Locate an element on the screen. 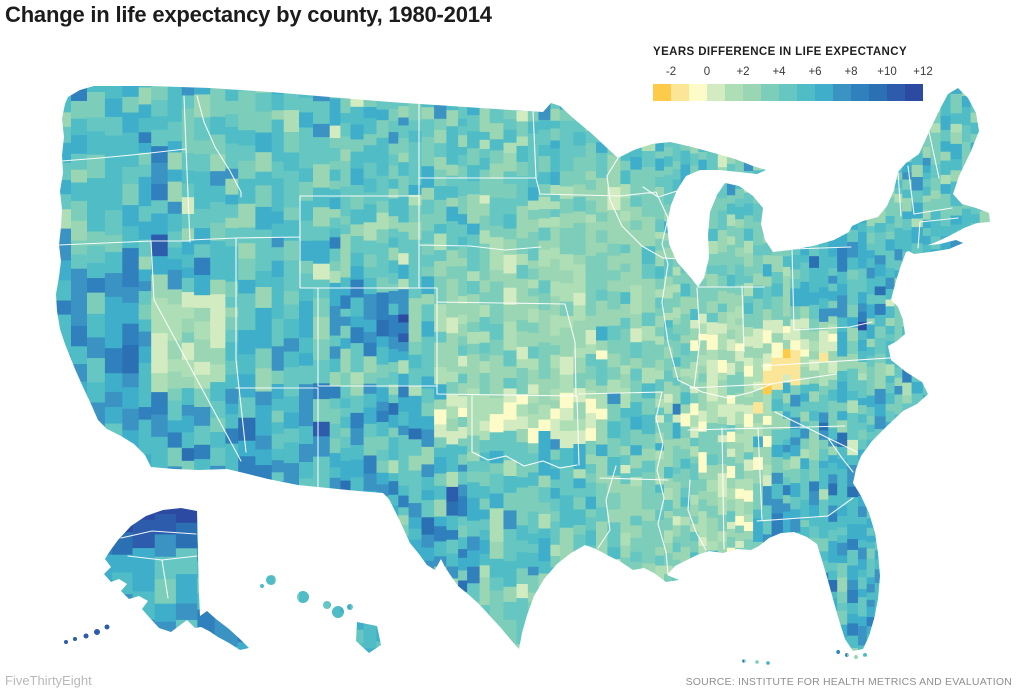 This screenshot has width=1024, height=694. legend-color-scale is located at coordinates (788, 92).